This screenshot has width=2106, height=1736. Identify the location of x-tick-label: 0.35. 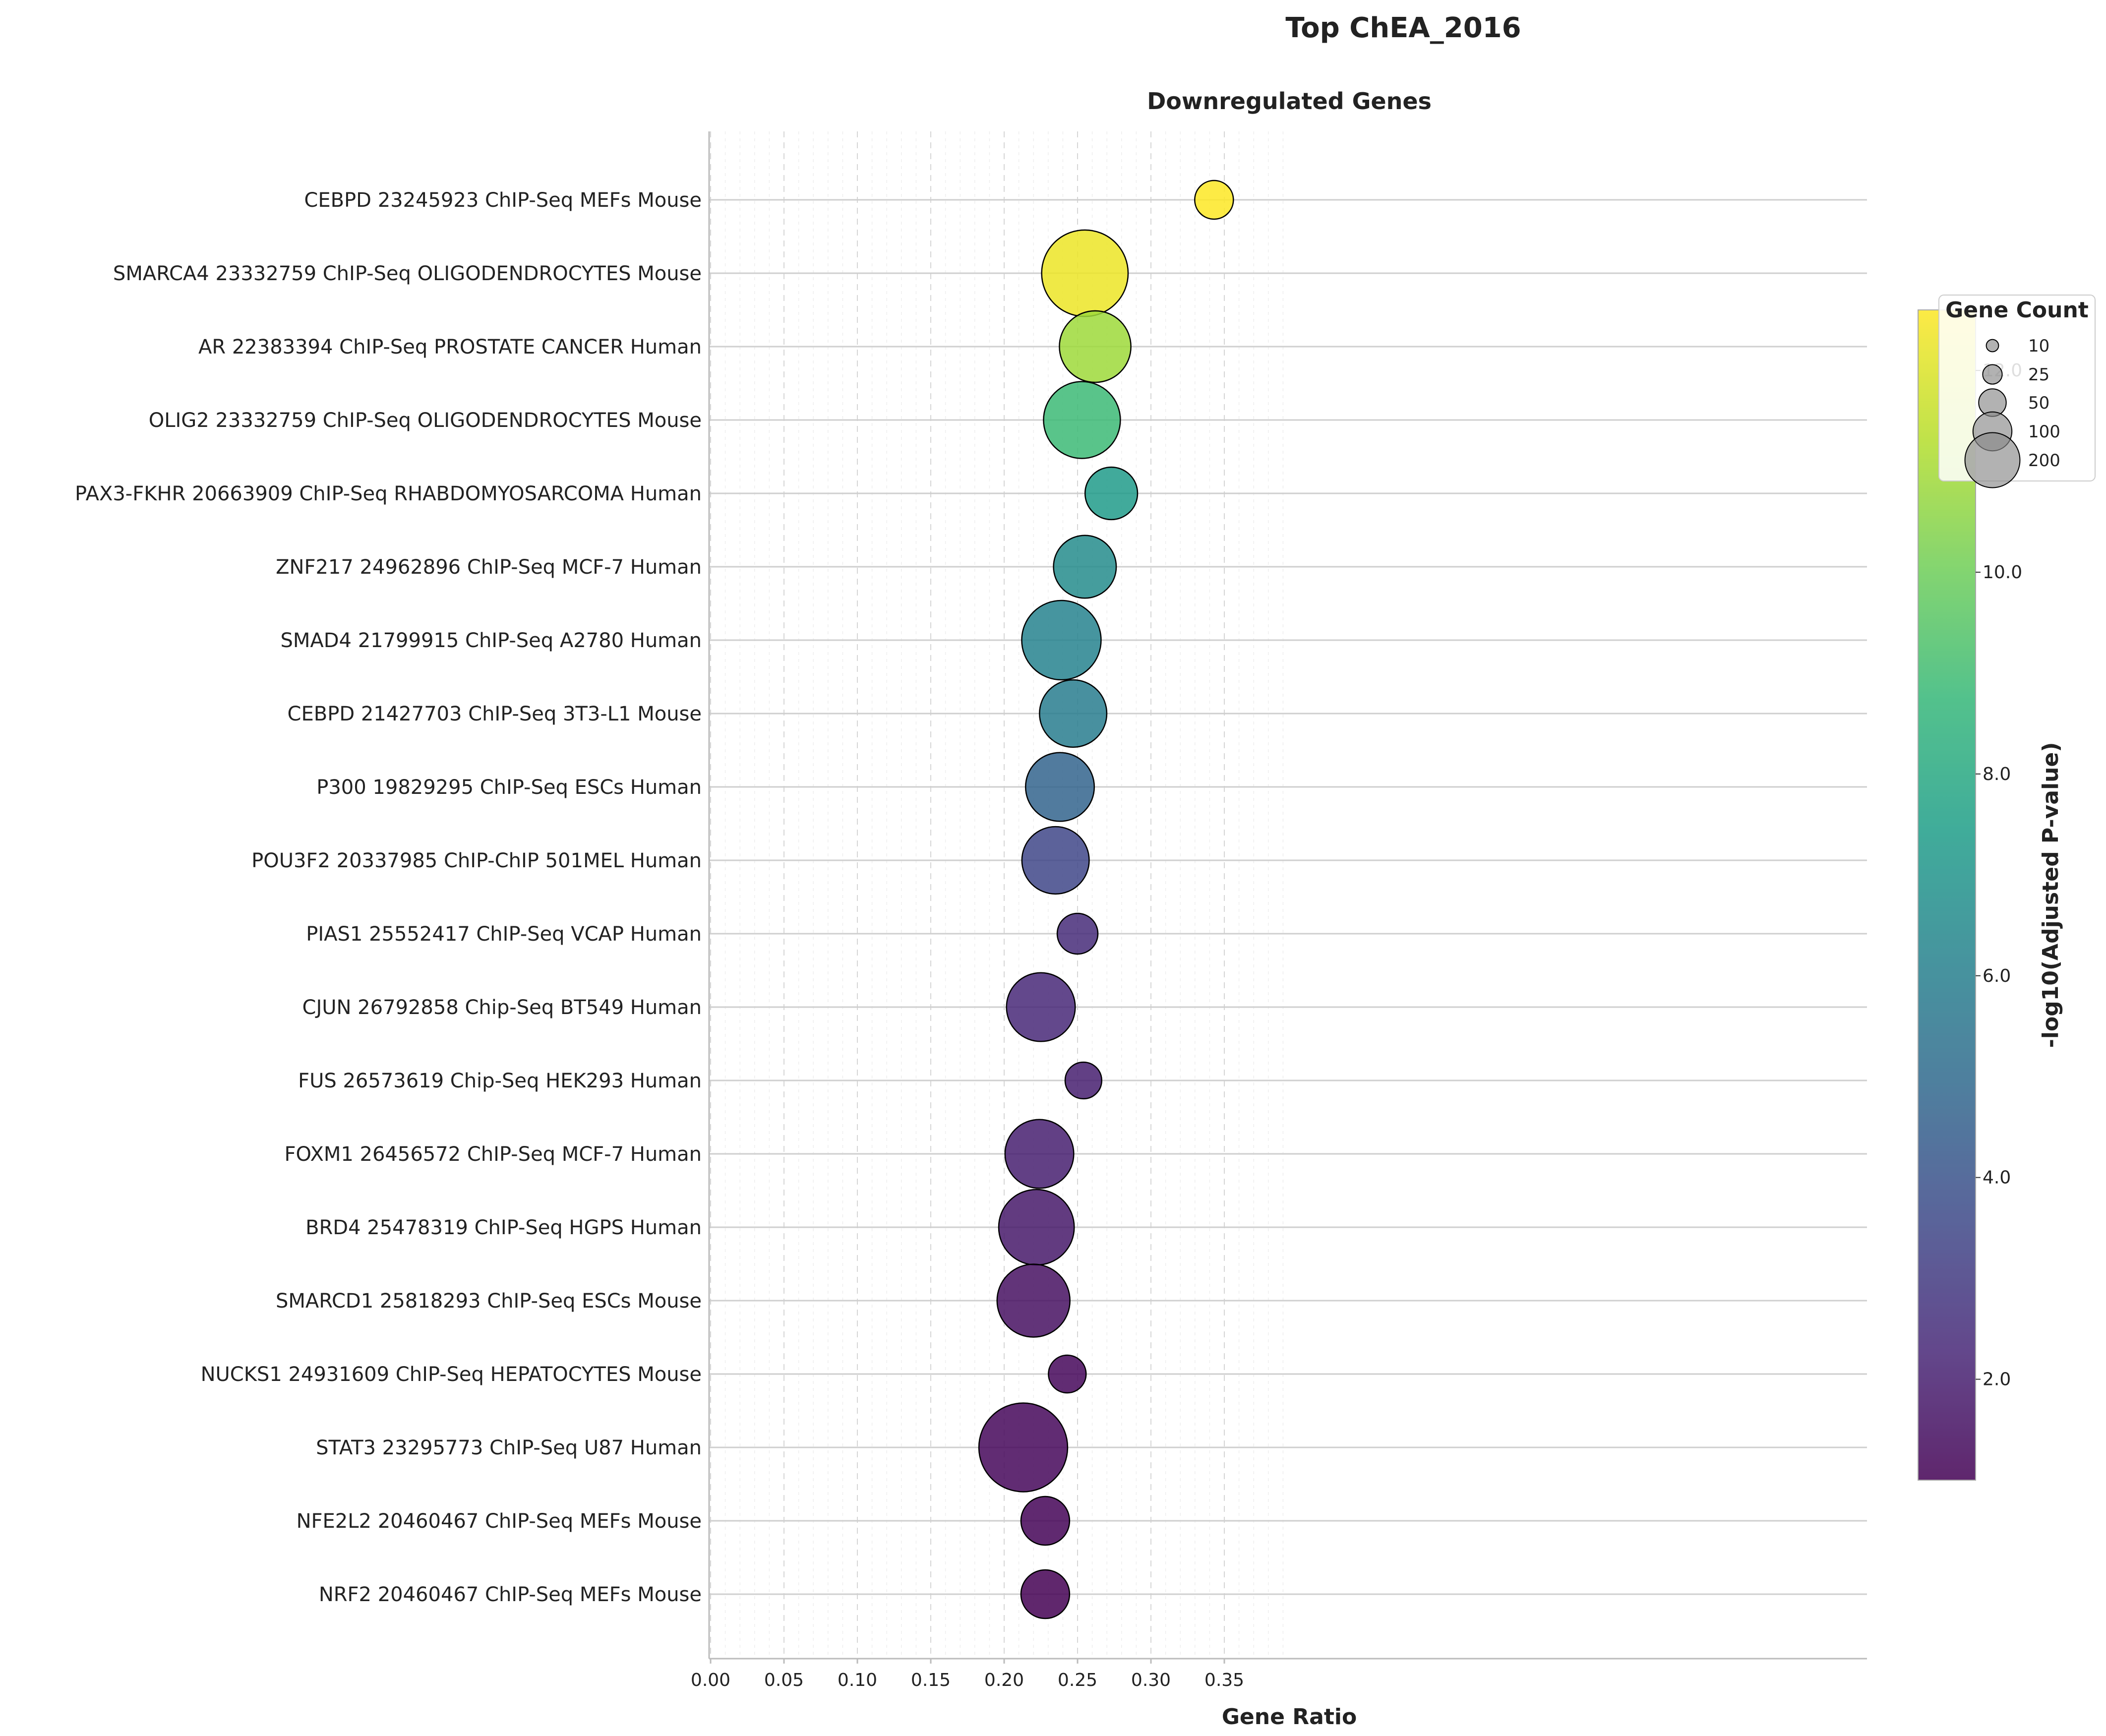
(1224, 1680).